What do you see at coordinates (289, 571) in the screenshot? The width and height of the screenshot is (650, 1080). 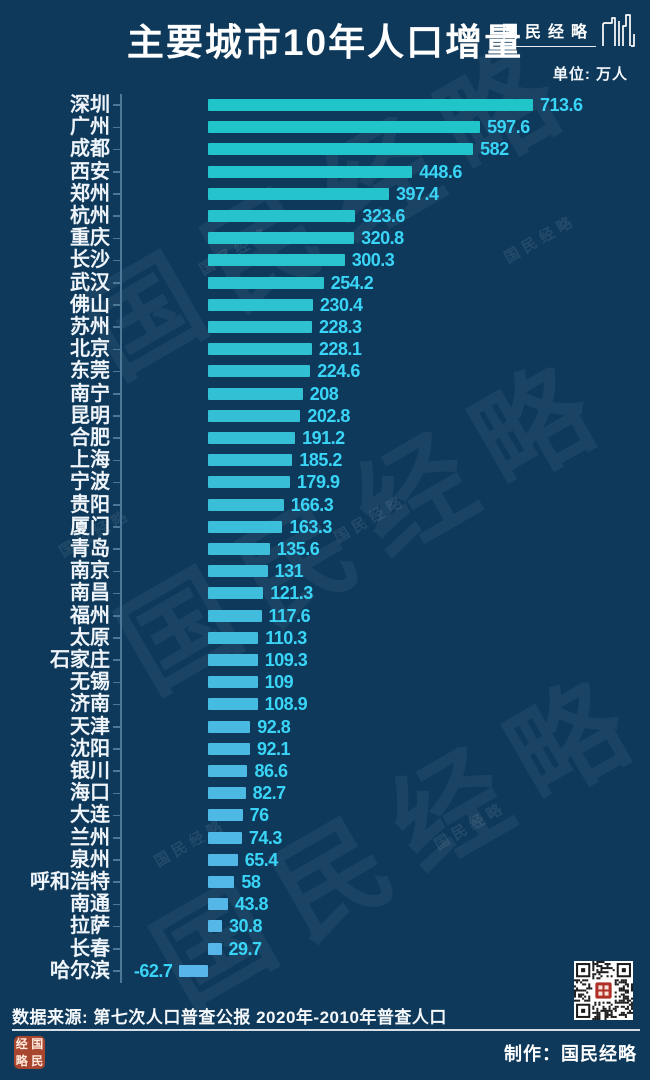 I see `value-label: 131` at bounding box center [289, 571].